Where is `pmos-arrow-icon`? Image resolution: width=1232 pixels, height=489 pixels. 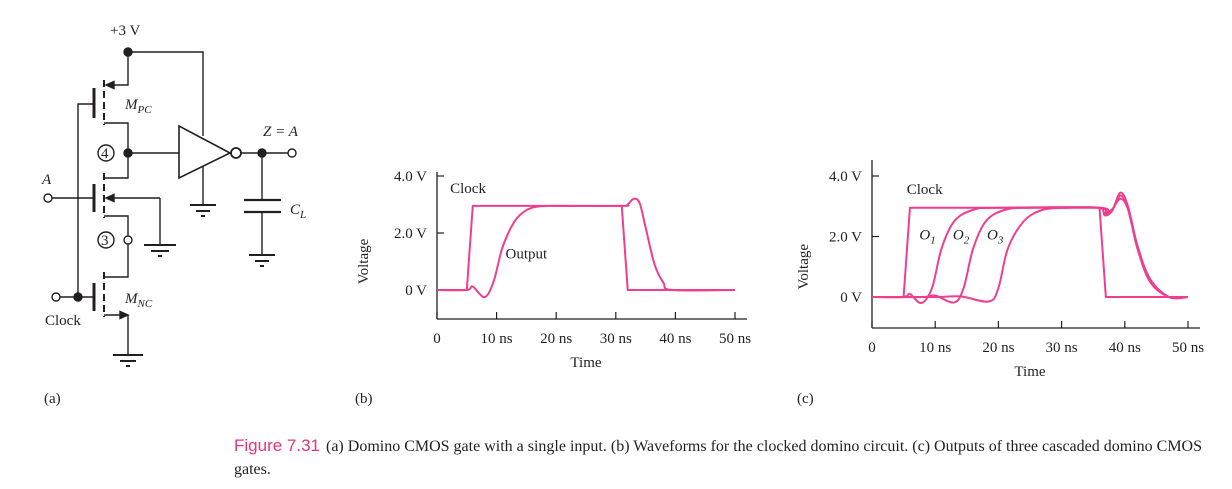
pmos-arrow-icon is located at coordinates (109, 85).